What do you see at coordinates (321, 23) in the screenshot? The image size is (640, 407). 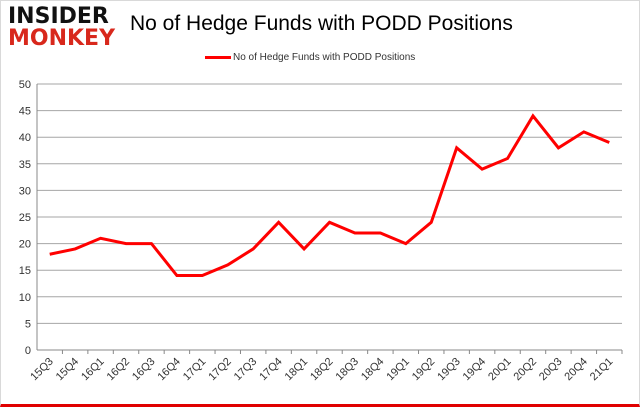 I see `chart-title: No of Hedge Funds with PODD Positions` at bounding box center [321, 23].